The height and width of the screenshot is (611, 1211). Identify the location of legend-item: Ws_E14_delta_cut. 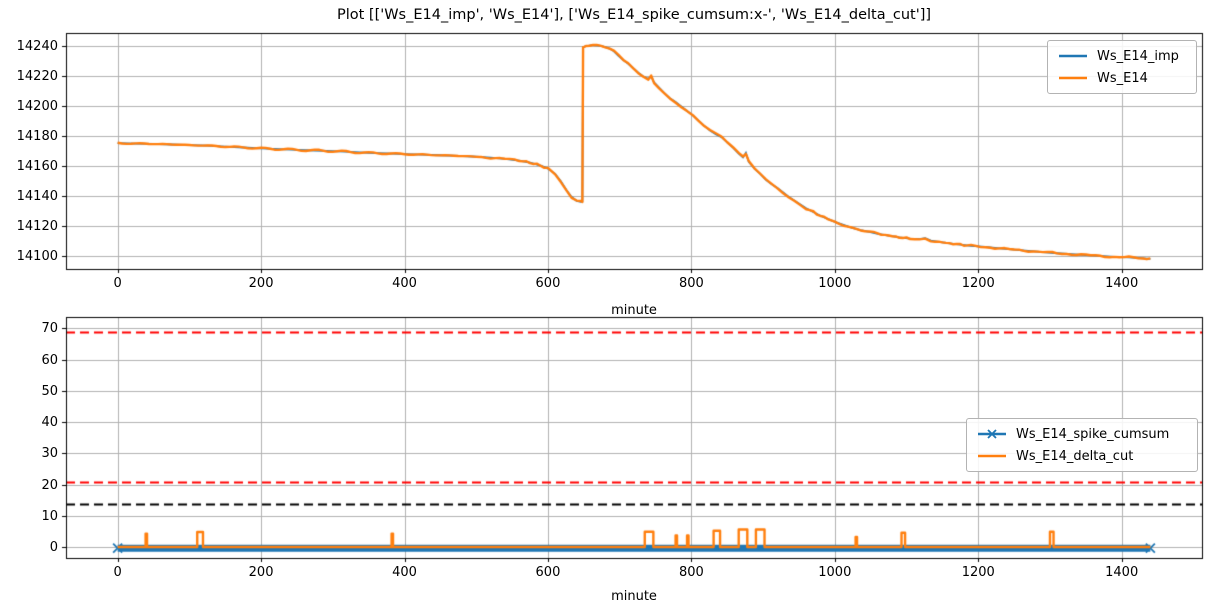
(1082, 456).